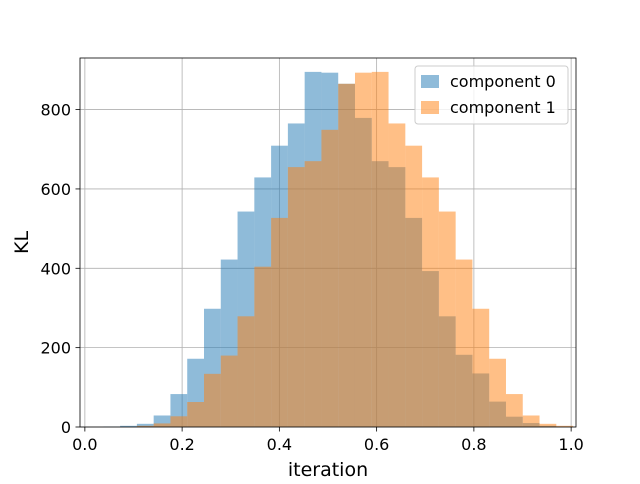 This screenshot has height=484, width=640. What do you see at coordinates (279, 444) in the screenshot?
I see `x-tick-label-2: 0.4` at bounding box center [279, 444].